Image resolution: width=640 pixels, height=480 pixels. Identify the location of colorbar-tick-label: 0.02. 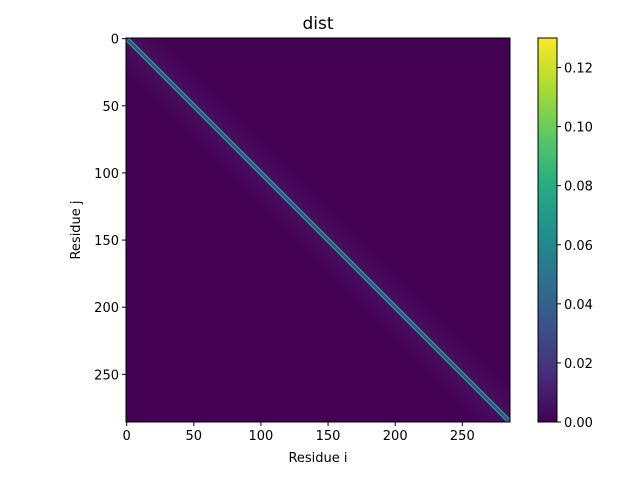
(578, 364).